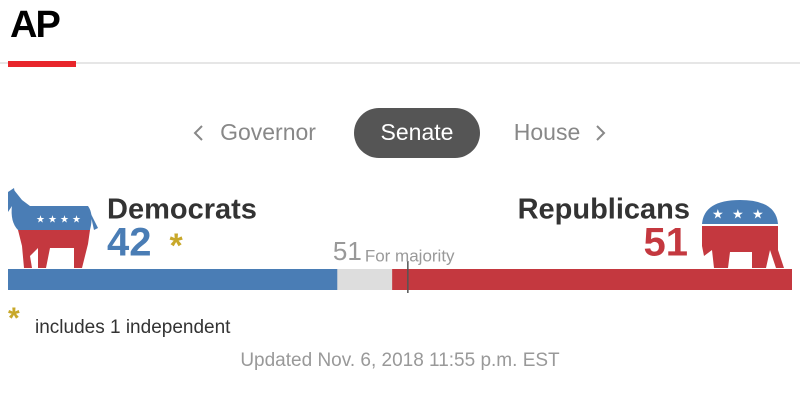 Image resolution: width=800 pixels, height=413 pixels. What do you see at coordinates (42, 64) in the screenshot?
I see `logo-underline` at bounding box center [42, 64].